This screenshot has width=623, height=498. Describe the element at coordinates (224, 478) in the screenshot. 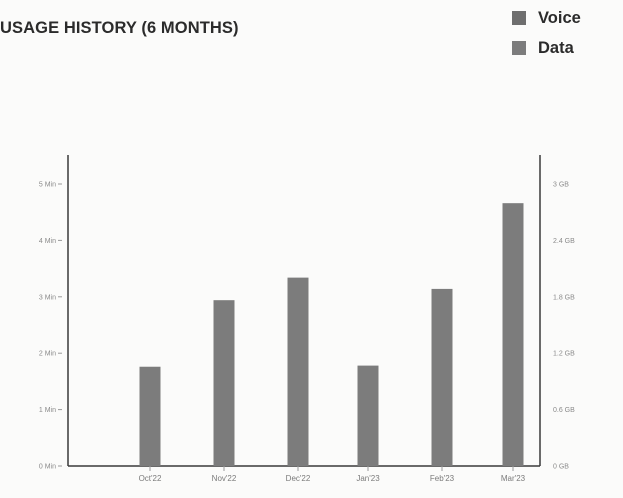

I see `x-tick-label: Nov'22` at that location.